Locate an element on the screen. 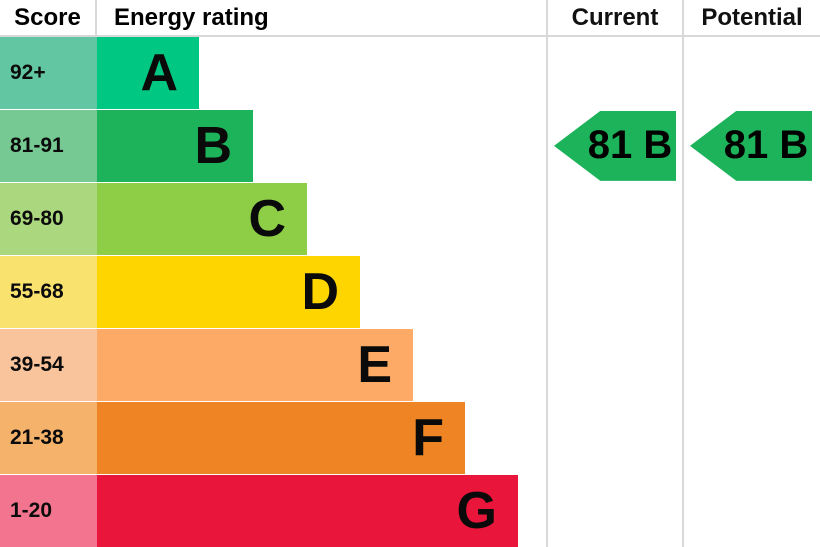 This screenshot has width=820, height=547. score-range-cell: 21-38 is located at coordinates (48, 438).